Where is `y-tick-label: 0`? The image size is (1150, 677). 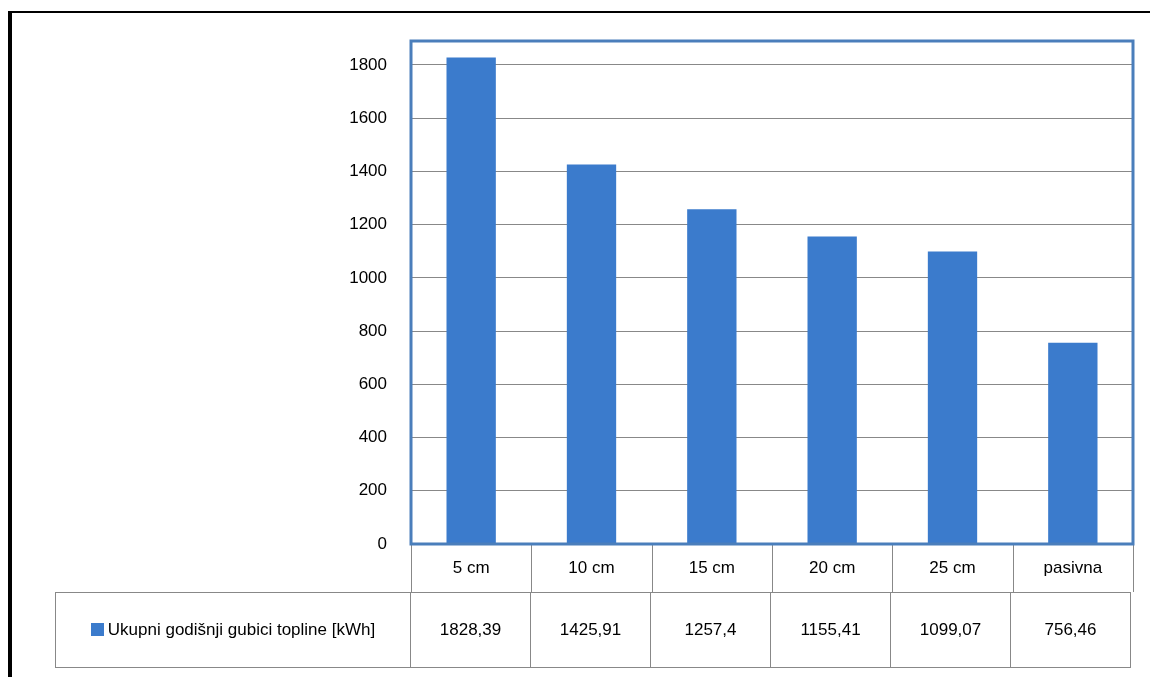
y-tick-label: 0 is located at coordinates (382, 543).